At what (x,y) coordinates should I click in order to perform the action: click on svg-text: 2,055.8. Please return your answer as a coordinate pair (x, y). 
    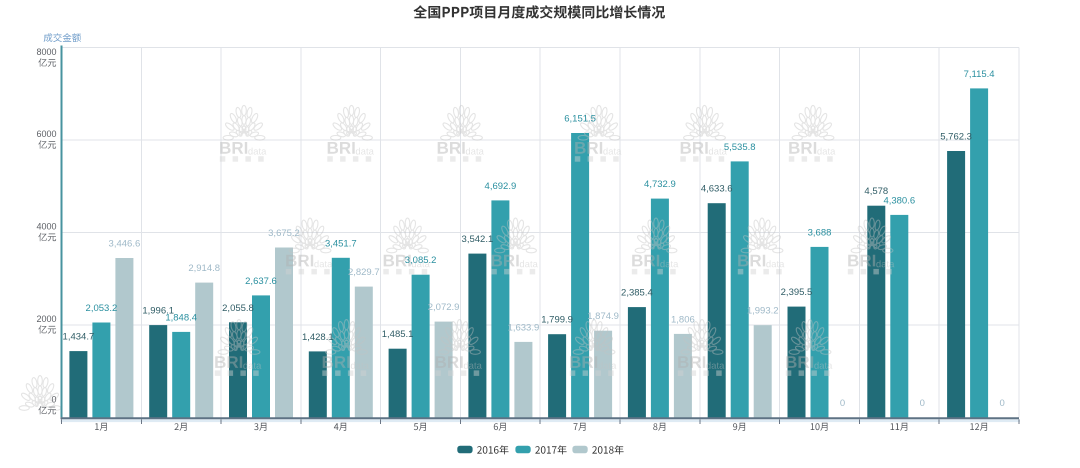
    Looking at the image, I should click on (238, 308).